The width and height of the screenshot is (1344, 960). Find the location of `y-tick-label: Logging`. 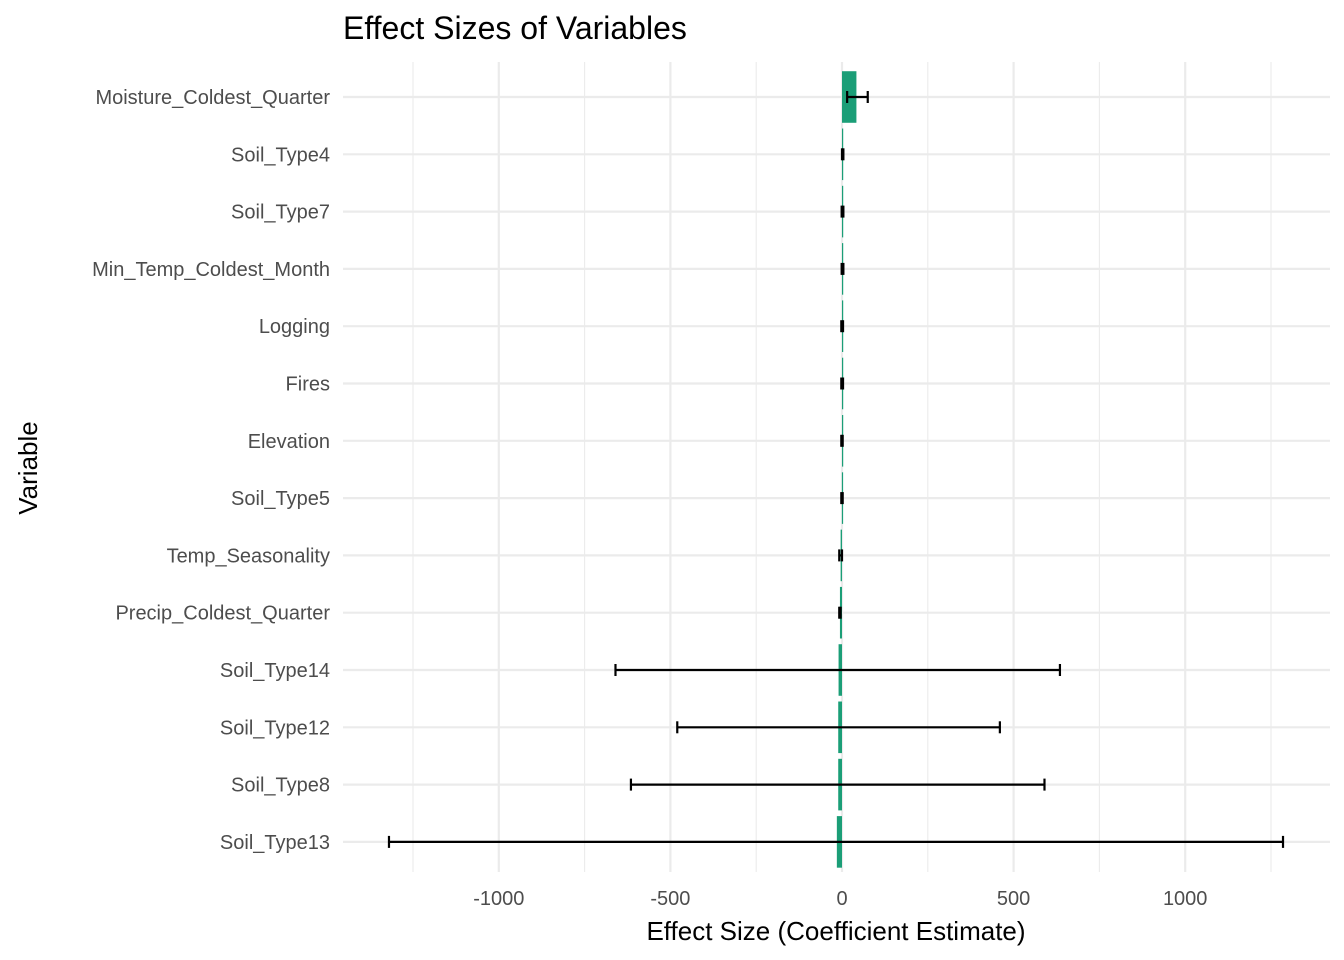

y-tick-label: Logging is located at coordinates (294, 327).